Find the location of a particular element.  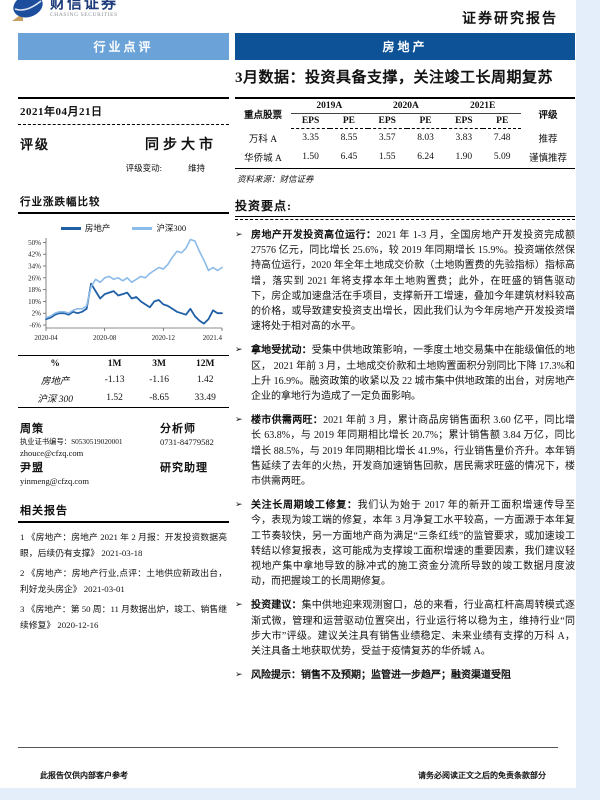

analyst-cert: 执业证书编号：S0530519020001 is located at coordinates (71, 441).